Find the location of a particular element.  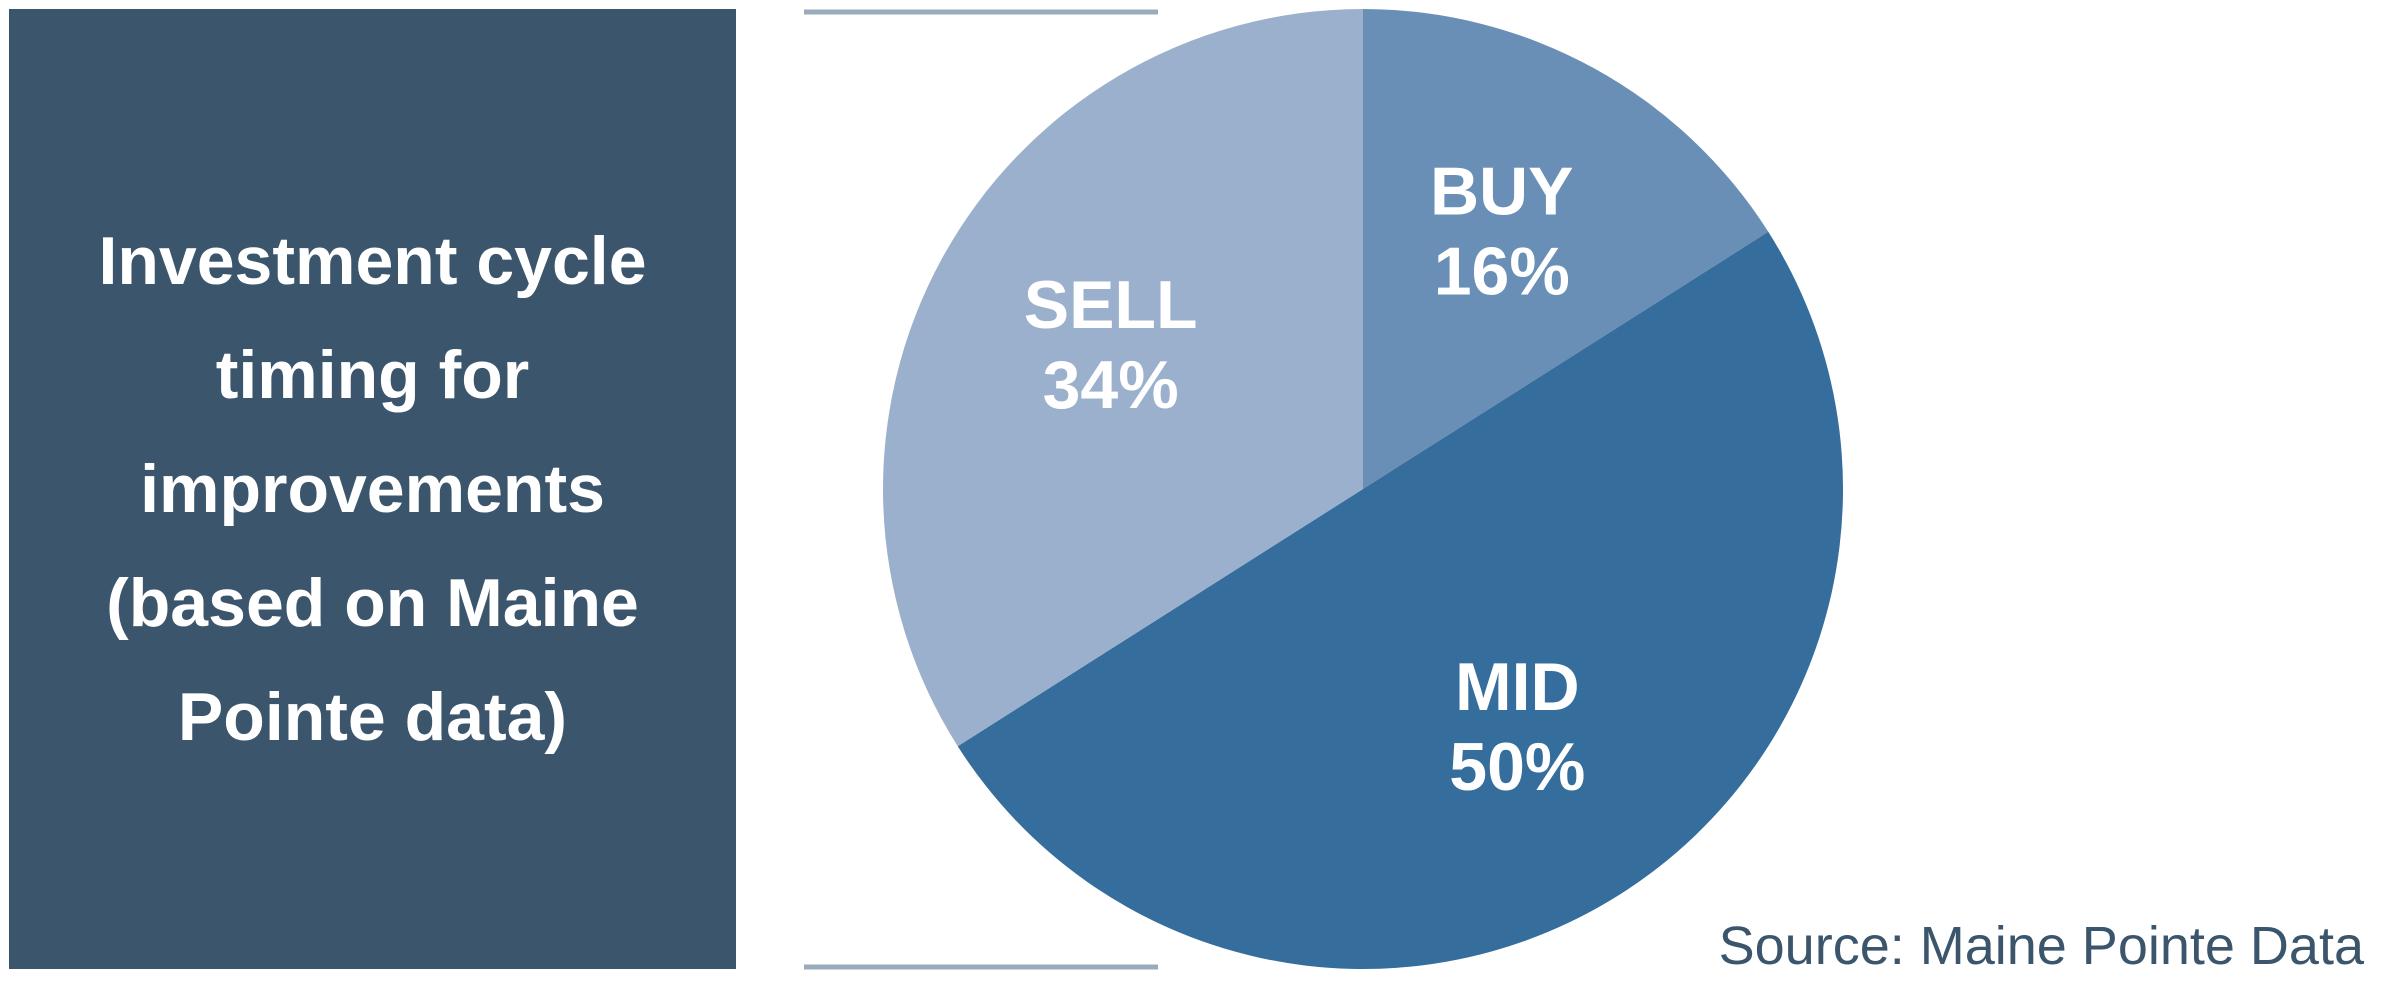

slice-value-label: 34% is located at coordinates (1111, 385).